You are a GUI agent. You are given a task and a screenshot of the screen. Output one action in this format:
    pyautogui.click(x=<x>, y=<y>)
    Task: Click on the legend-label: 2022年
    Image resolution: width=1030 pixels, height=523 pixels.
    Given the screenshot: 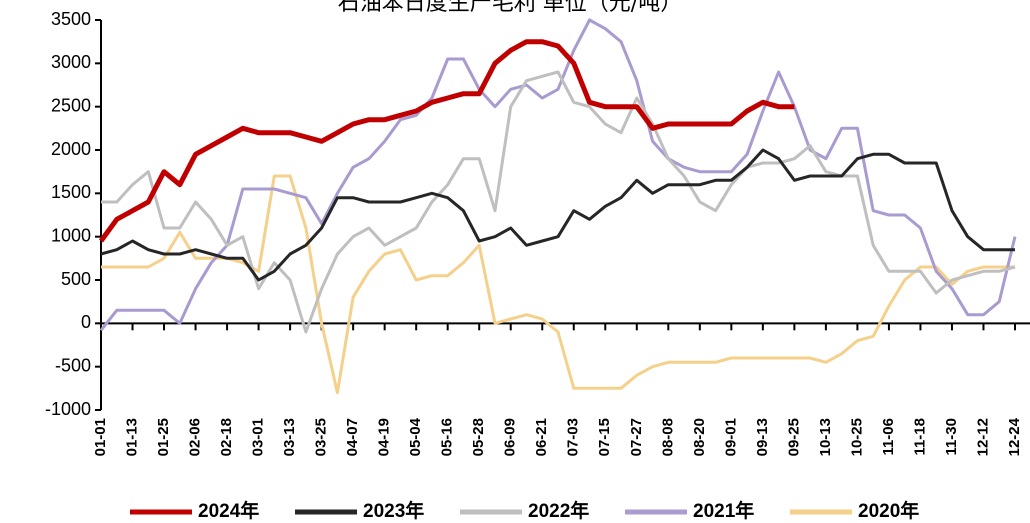 What is the action you would take?
    pyautogui.click(x=558, y=510)
    